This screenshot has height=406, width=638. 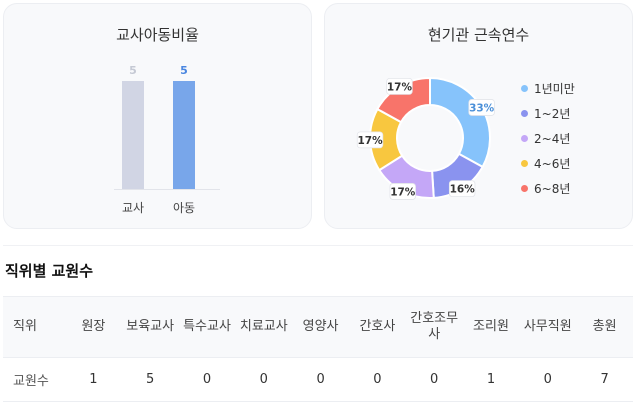 What do you see at coordinates (133, 135) in the screenshot?
I see `teacher-bar` at bounding box center [133, 135].